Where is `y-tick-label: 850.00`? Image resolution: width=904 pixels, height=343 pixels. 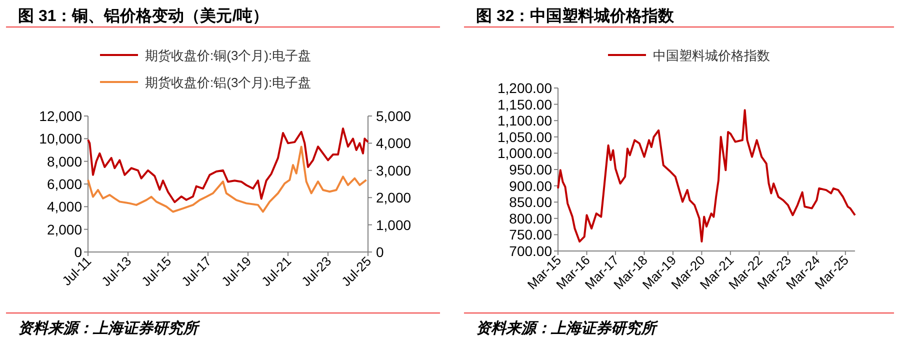 y-tick-label: 850.00 is located at coordinates (530, 202).